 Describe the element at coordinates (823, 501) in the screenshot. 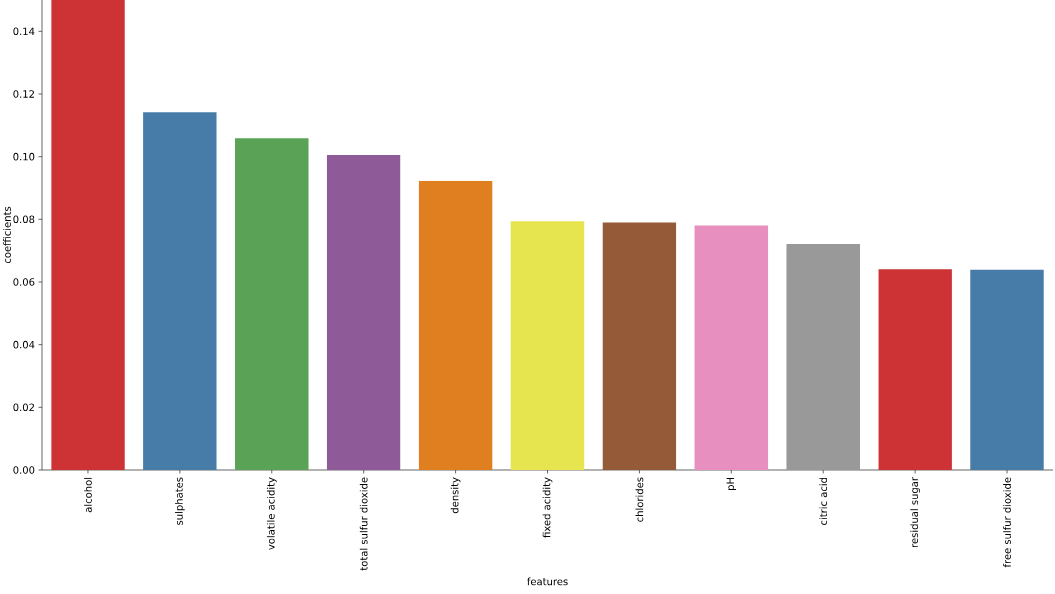

I see `x-tick-label: citric acid` at that location.